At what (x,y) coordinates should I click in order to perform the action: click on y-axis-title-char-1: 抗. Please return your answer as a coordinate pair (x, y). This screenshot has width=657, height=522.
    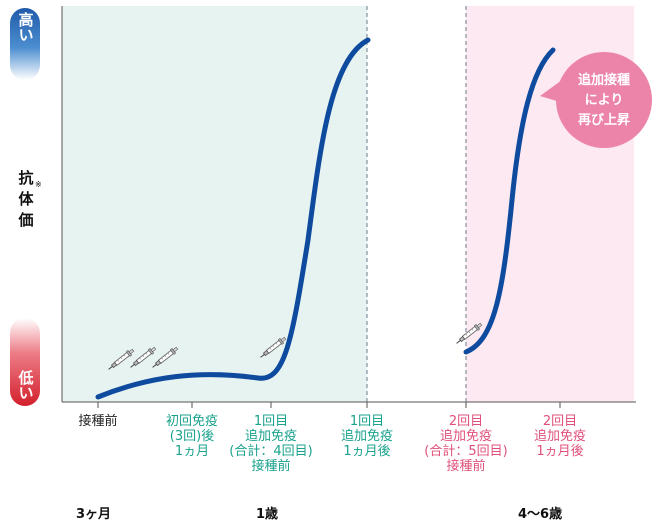
    Looking at the image, I should click on (26, 178).